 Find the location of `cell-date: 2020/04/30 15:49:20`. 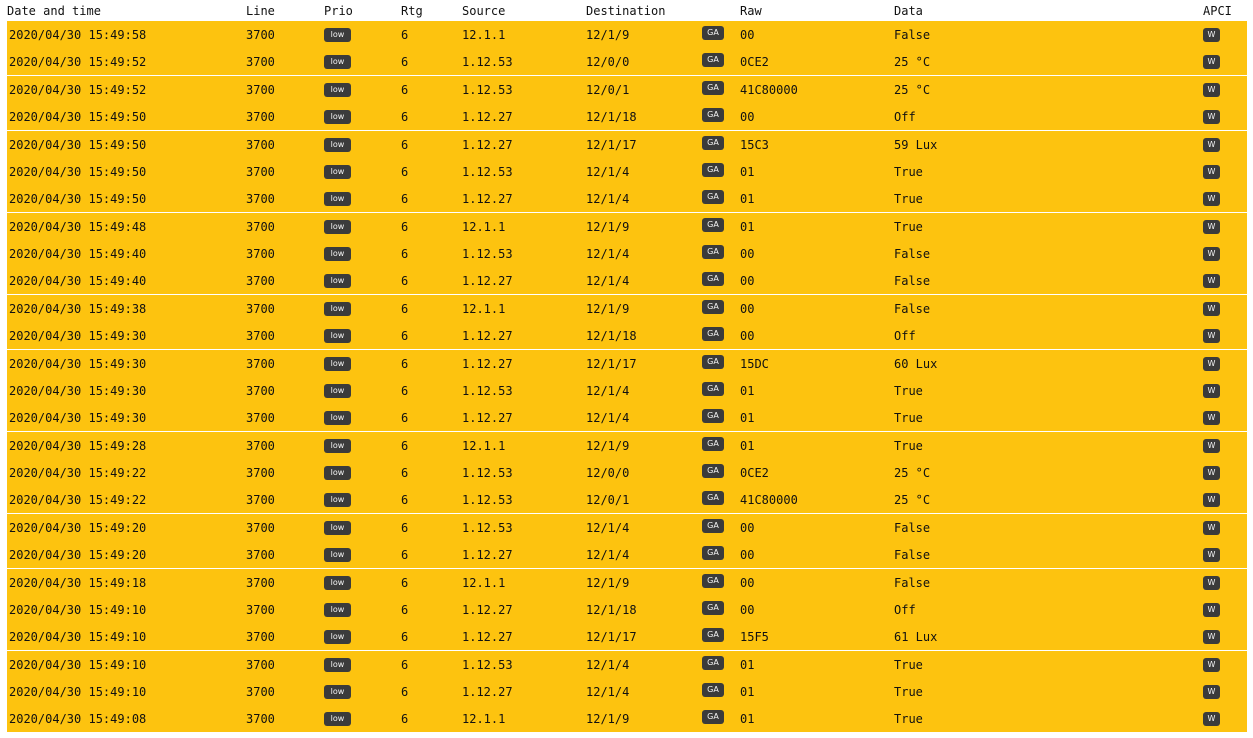

cell-date: 2020/04/30 15:49:20 is located at coordinates (78, 527).